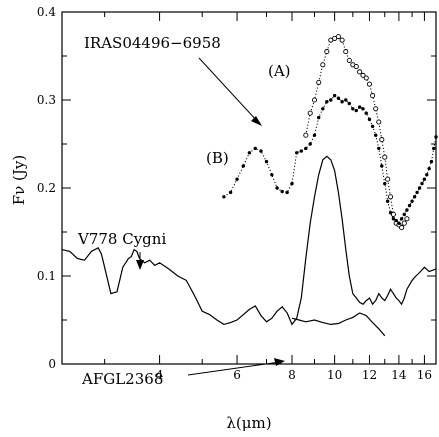 The height and width of the screenshot is (437, 439). I want to click on annotation-afgl: AFGL2368, so click(122, 379).